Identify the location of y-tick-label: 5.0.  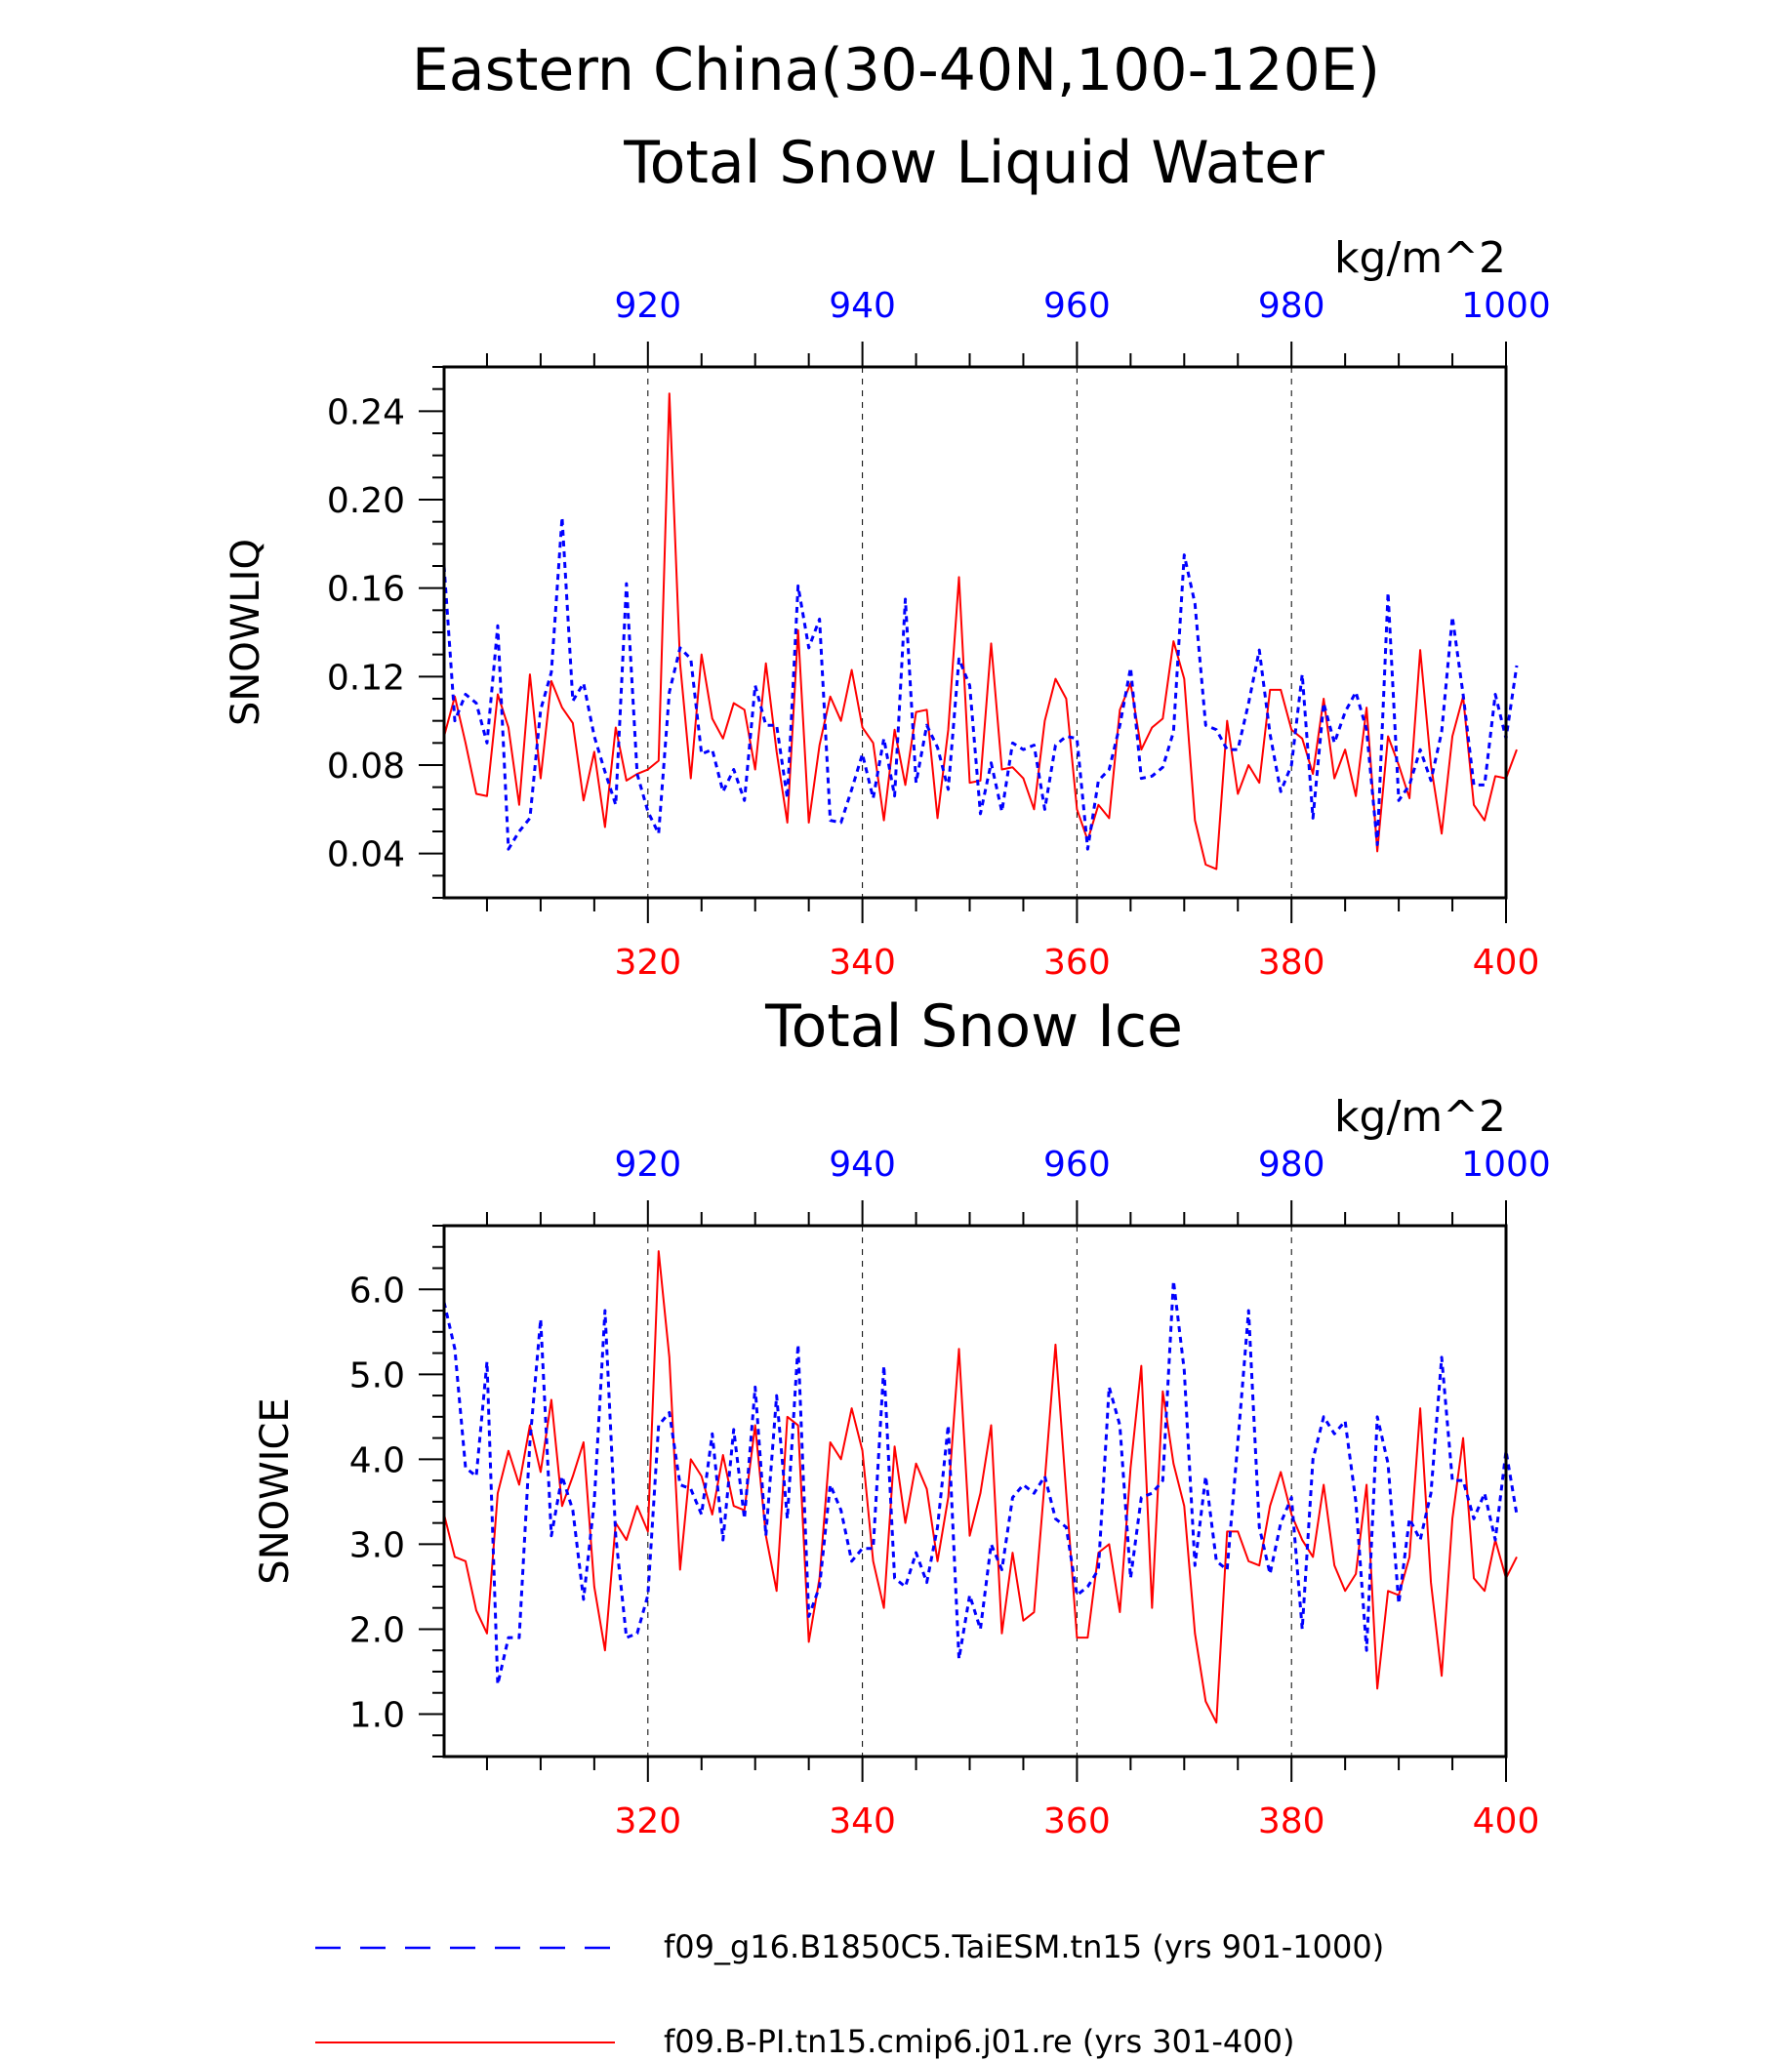
(377, 1375).